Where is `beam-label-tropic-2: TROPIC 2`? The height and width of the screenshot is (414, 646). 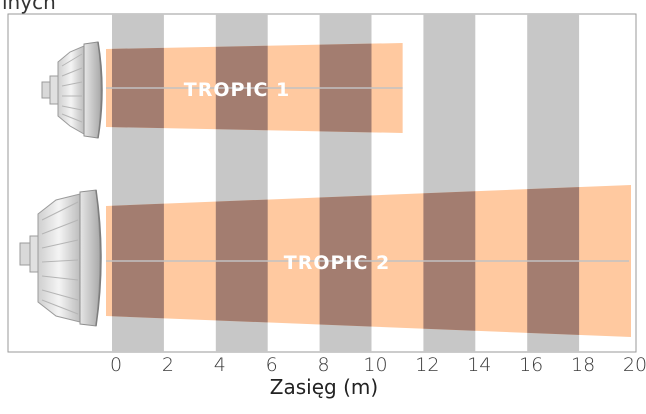 beam-label-tropic-2: TROPIC 2 is located at coordinates (337, 263).